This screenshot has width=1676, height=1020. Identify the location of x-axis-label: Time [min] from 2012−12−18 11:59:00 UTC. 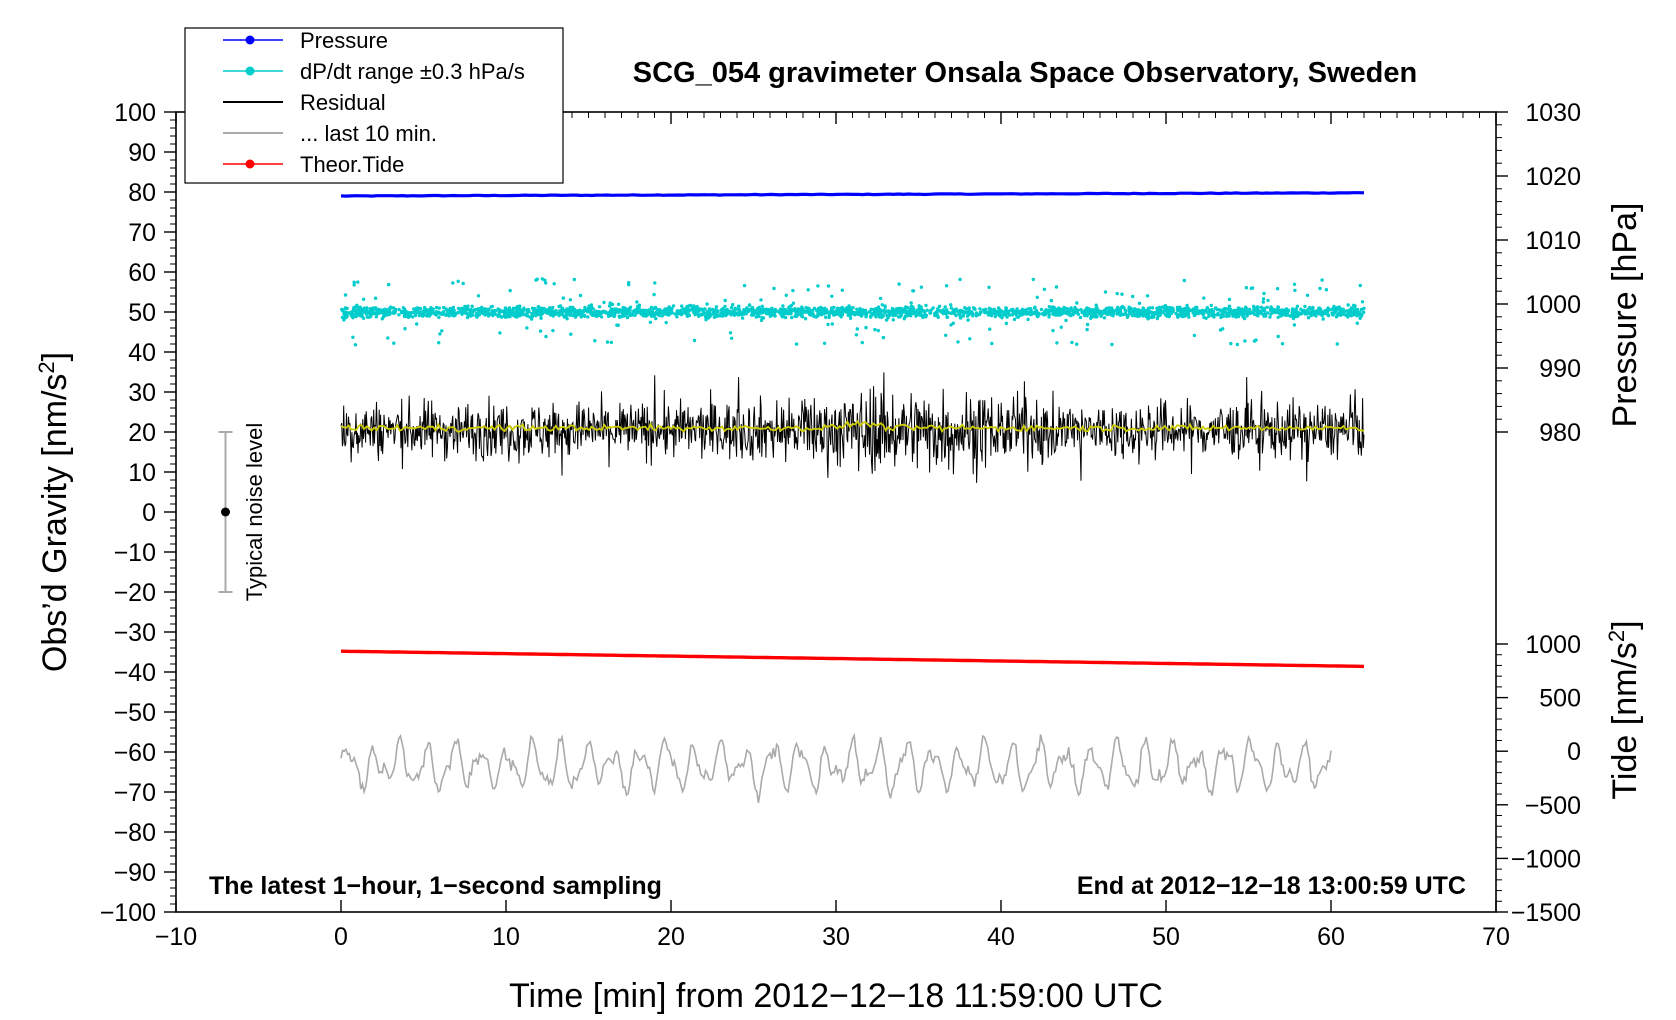
(836, 996).